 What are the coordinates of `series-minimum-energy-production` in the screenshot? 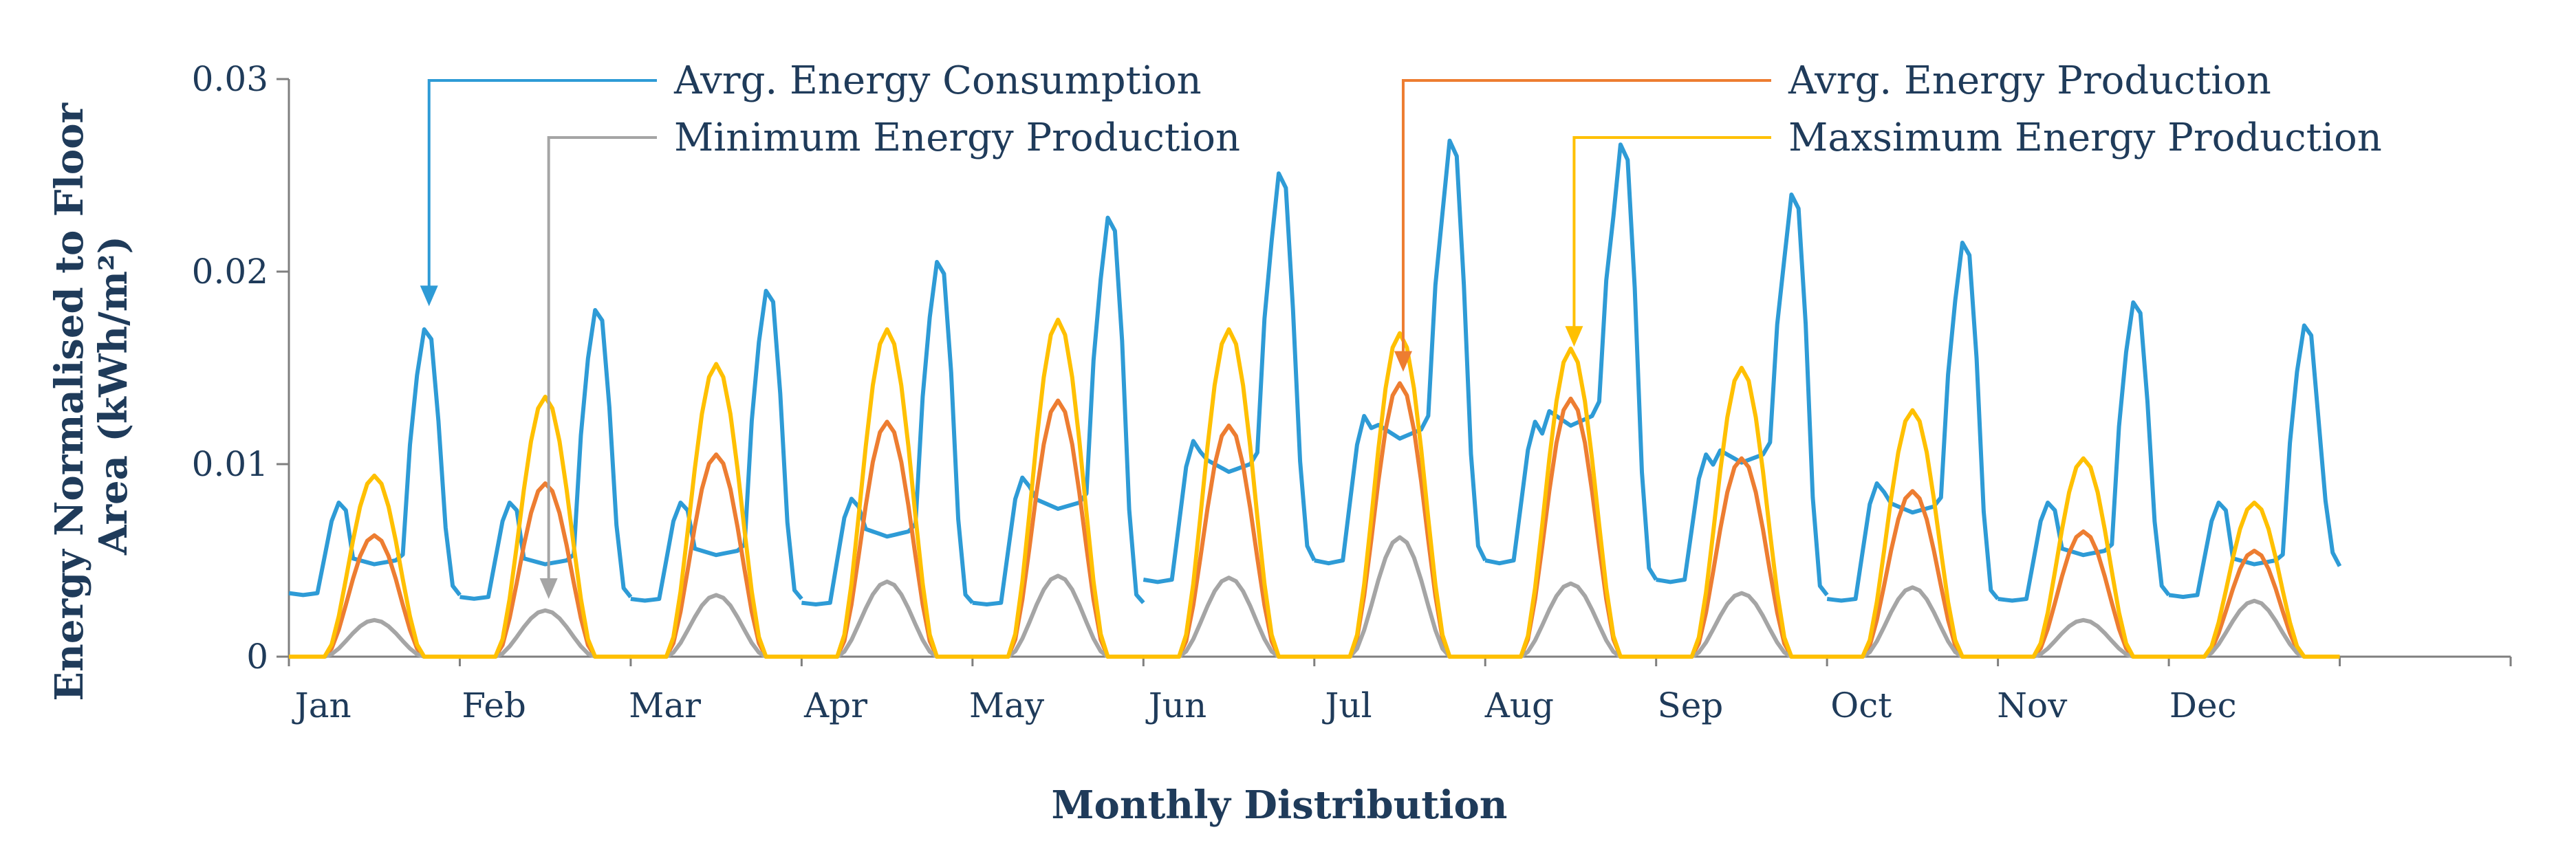 It's located at (1314, 597).